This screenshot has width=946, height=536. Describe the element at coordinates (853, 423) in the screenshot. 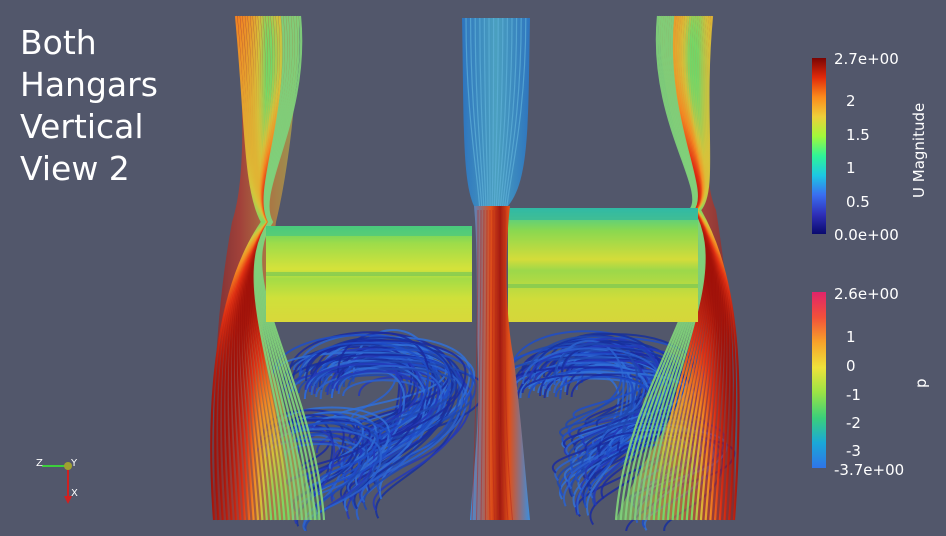

I see `colorbar-p-tick: -2` at that location.